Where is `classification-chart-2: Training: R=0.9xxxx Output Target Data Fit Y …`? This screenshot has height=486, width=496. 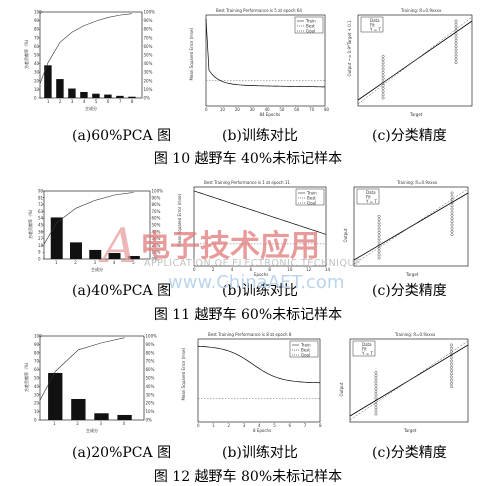
classification-chart-2: Training: R=0.9xxxx Output Target Data Fit Y … is located at coordinates (407, 228).